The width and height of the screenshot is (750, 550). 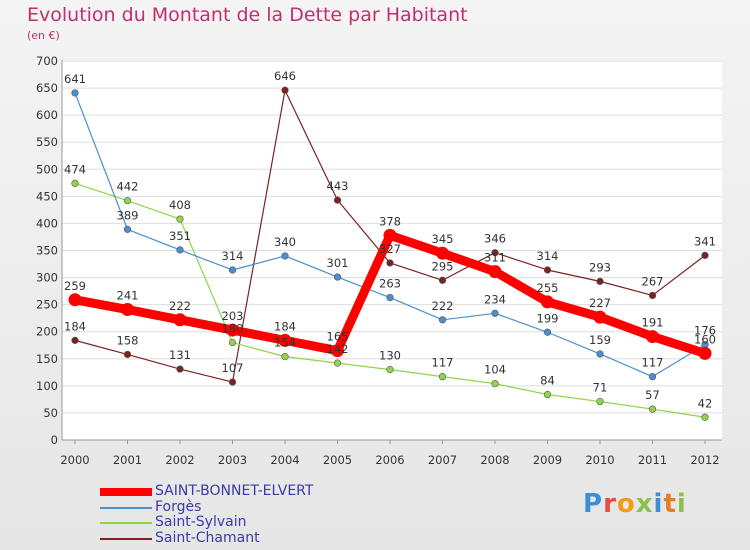 What do you see at coordinates (233, 368) in the screenshot?
I see `data-label: 107` at bounding box center [233, 368].